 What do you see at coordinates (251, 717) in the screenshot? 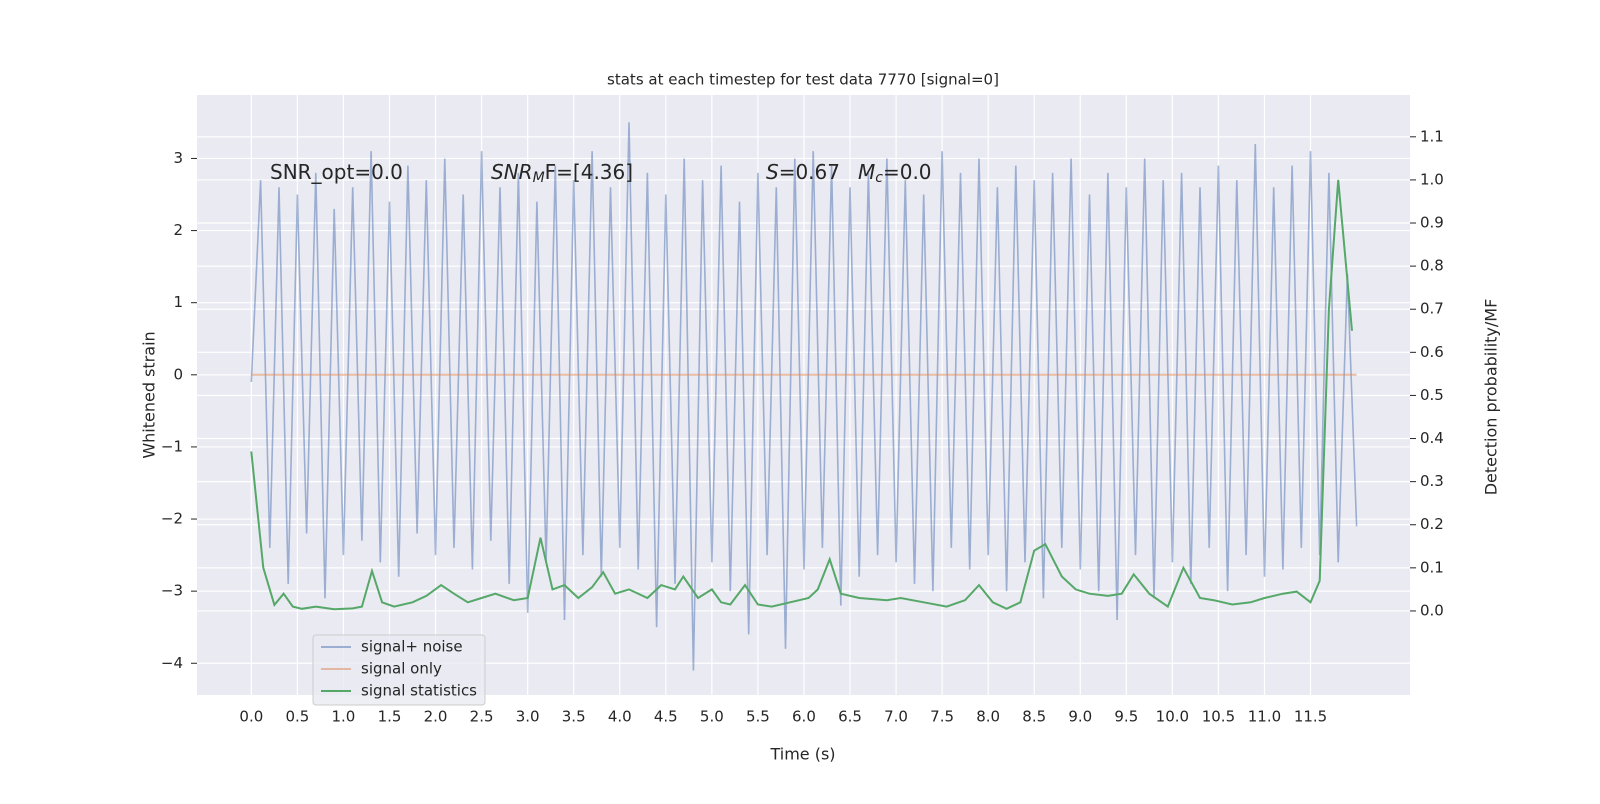
I see `x-tick-label: 0.0` at bounding box center [251, 717].